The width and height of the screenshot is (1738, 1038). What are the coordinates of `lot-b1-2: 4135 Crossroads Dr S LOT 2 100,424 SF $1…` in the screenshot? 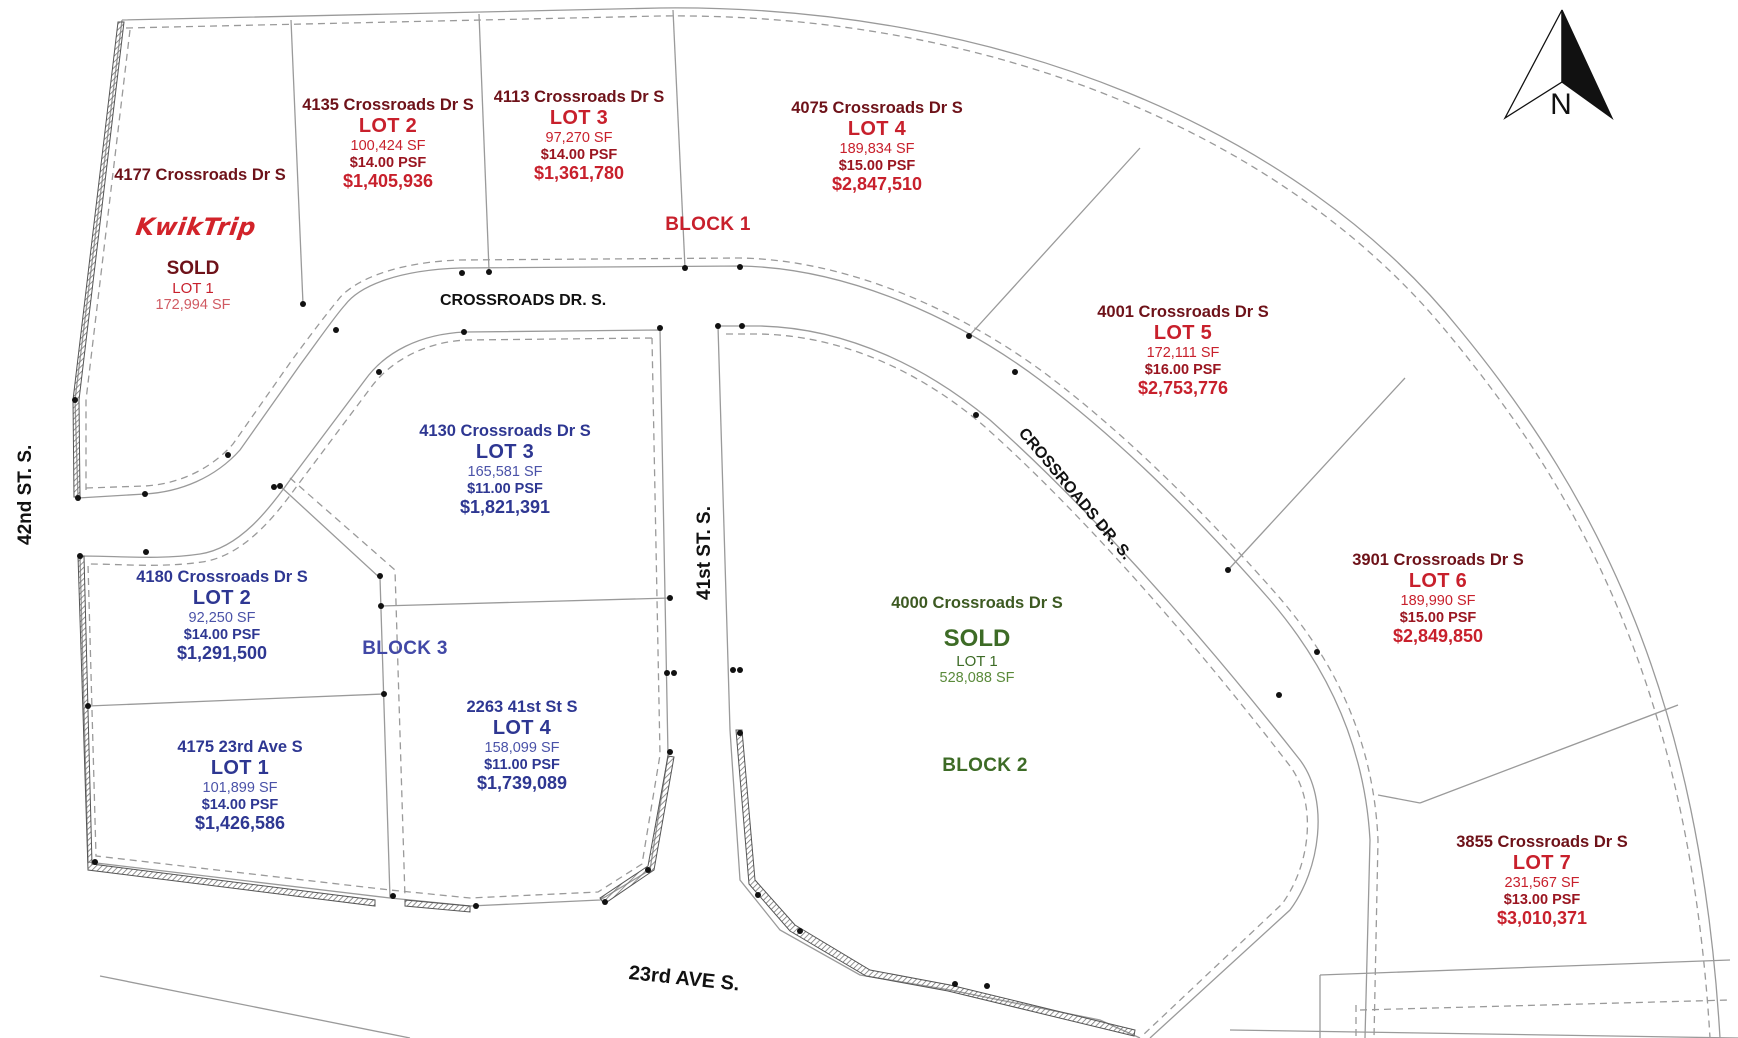 It's located at (388, 144).